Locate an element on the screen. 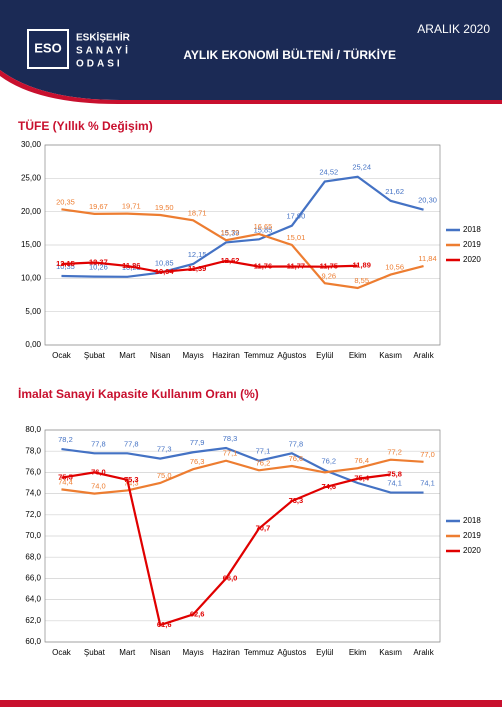  y-tick-label: 78,0 is located at coordinates (33, 450).